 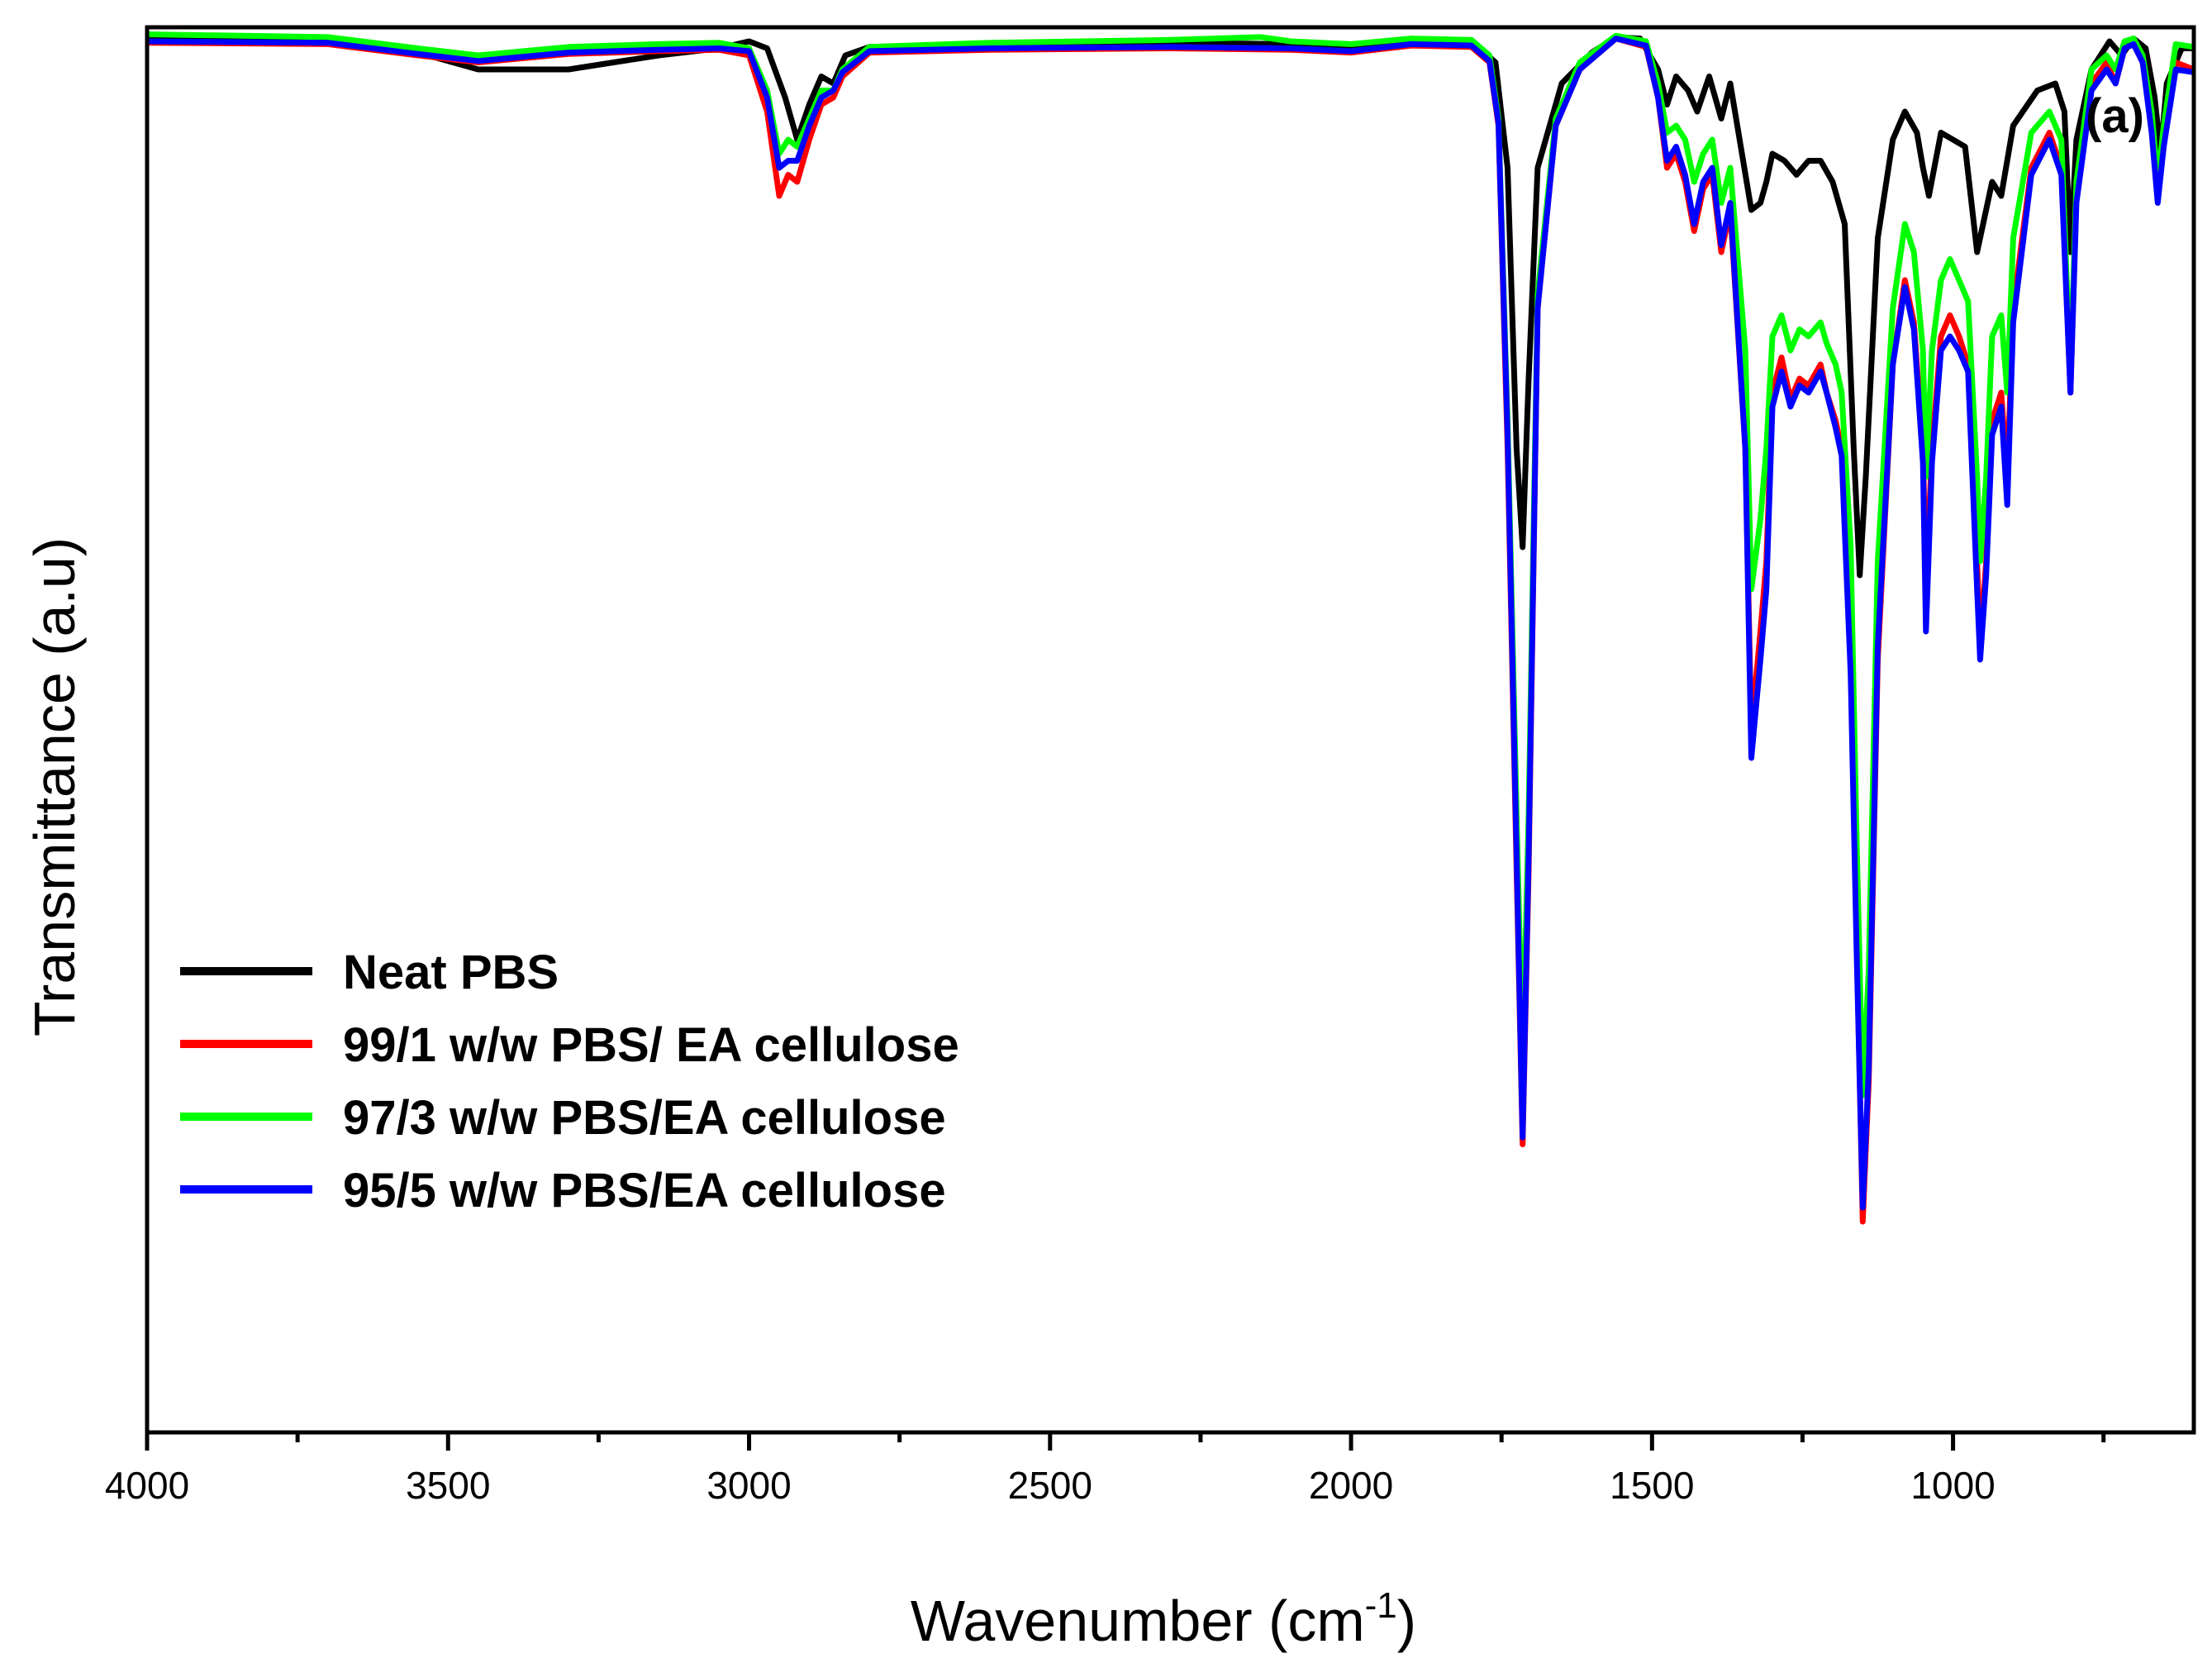 I want to click on x-axis-title-end: ), so click(x=1406, y=1621).